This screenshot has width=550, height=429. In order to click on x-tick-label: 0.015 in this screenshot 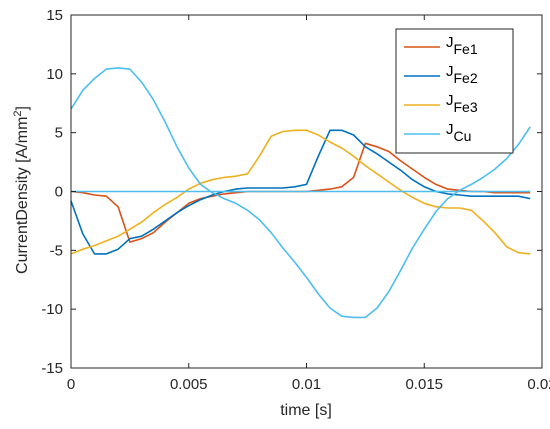, I will do `click(424, 384)`.